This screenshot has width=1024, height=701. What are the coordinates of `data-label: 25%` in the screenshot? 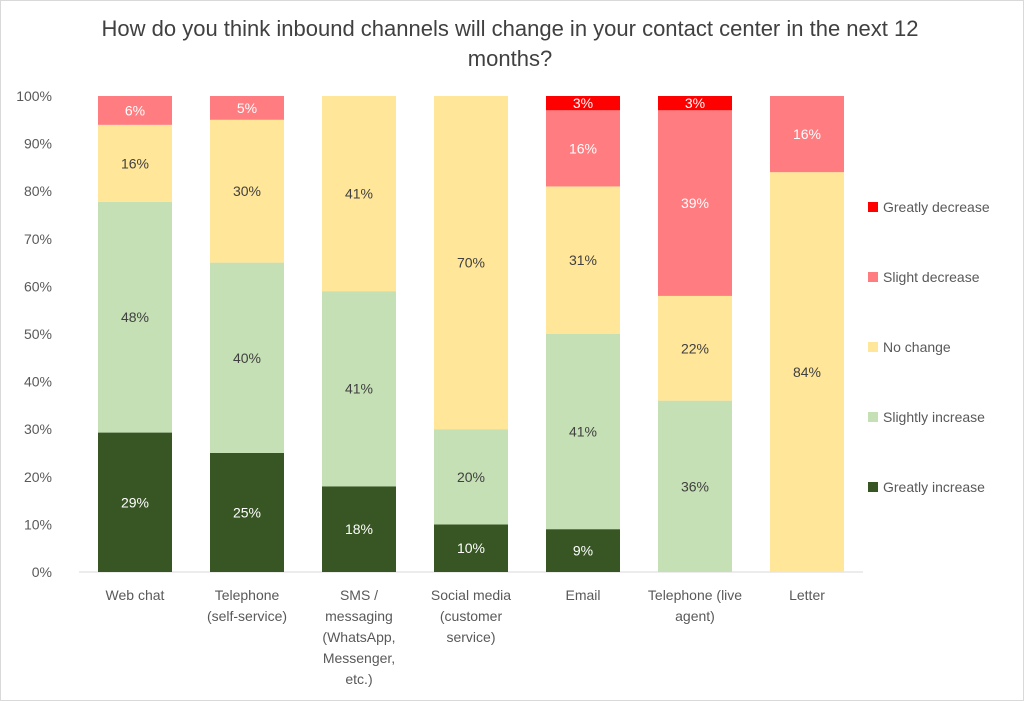 It's located at (247, 513).